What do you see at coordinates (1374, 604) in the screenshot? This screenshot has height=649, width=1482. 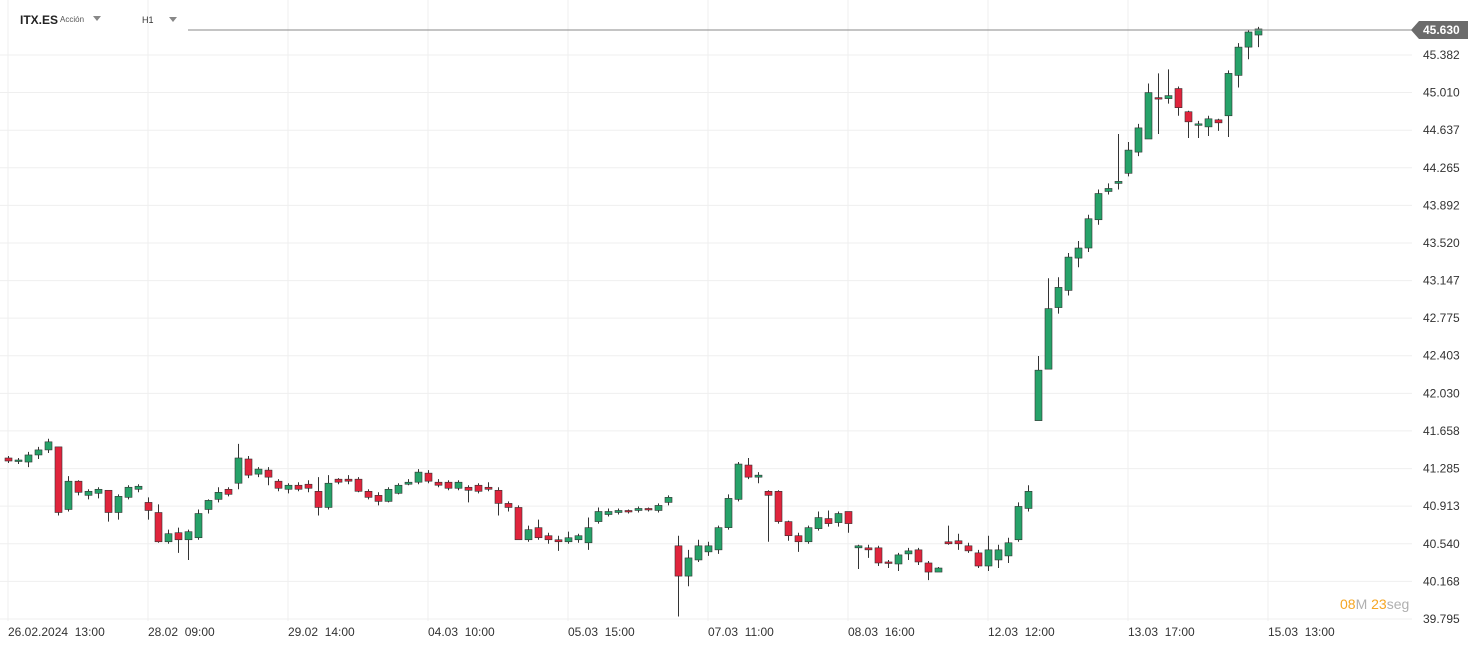 I see `candle-countdown: 08M 23seg` at bounding box center [1374, 604].